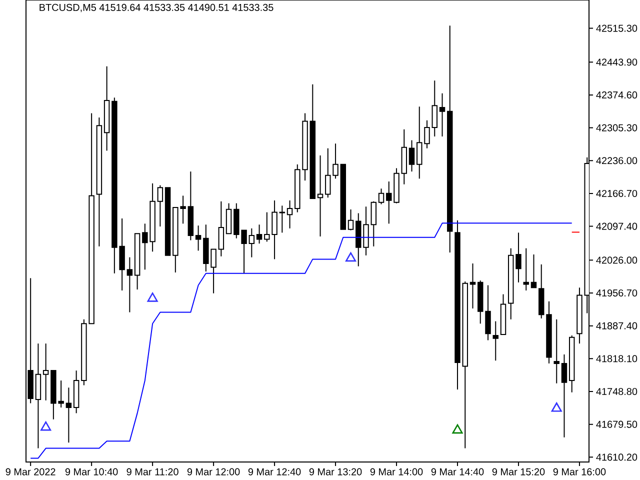 Image resolution: width=640 pixels, height=480 pixels. I want to click on y-tick-label: 41887.40, so click(617, 326).